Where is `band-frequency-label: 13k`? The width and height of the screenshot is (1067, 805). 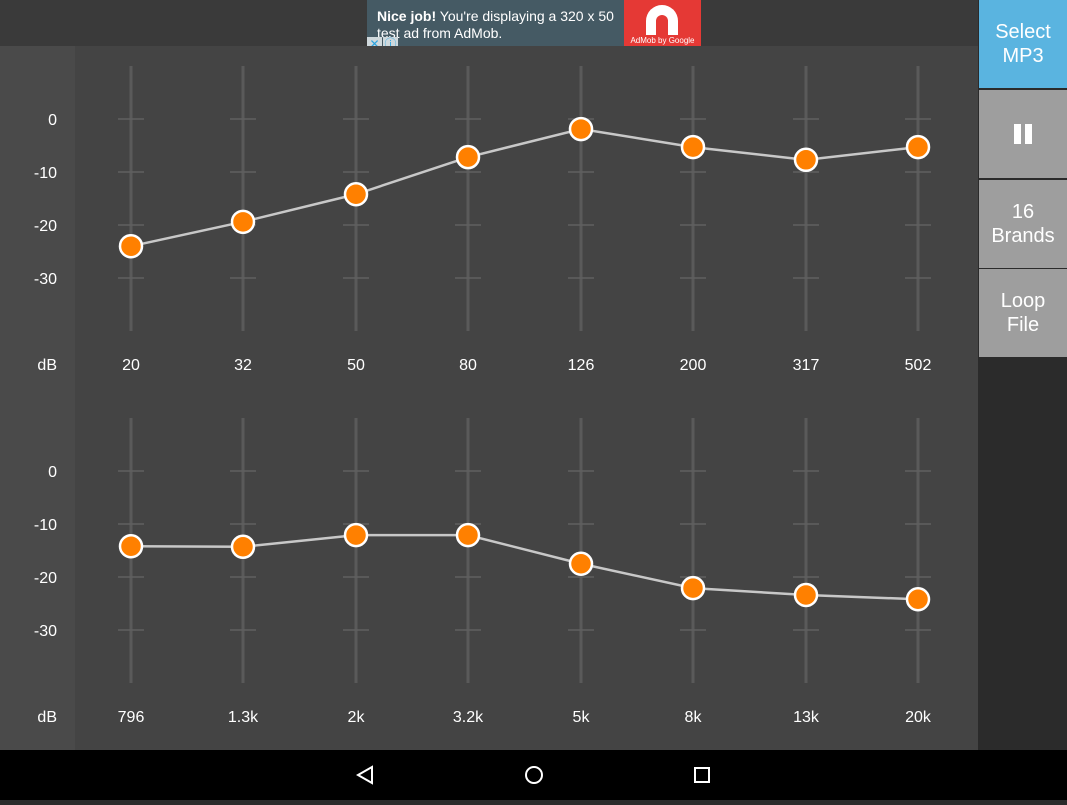 band-frequency-label: 13k is located at coordinates (806, 717).